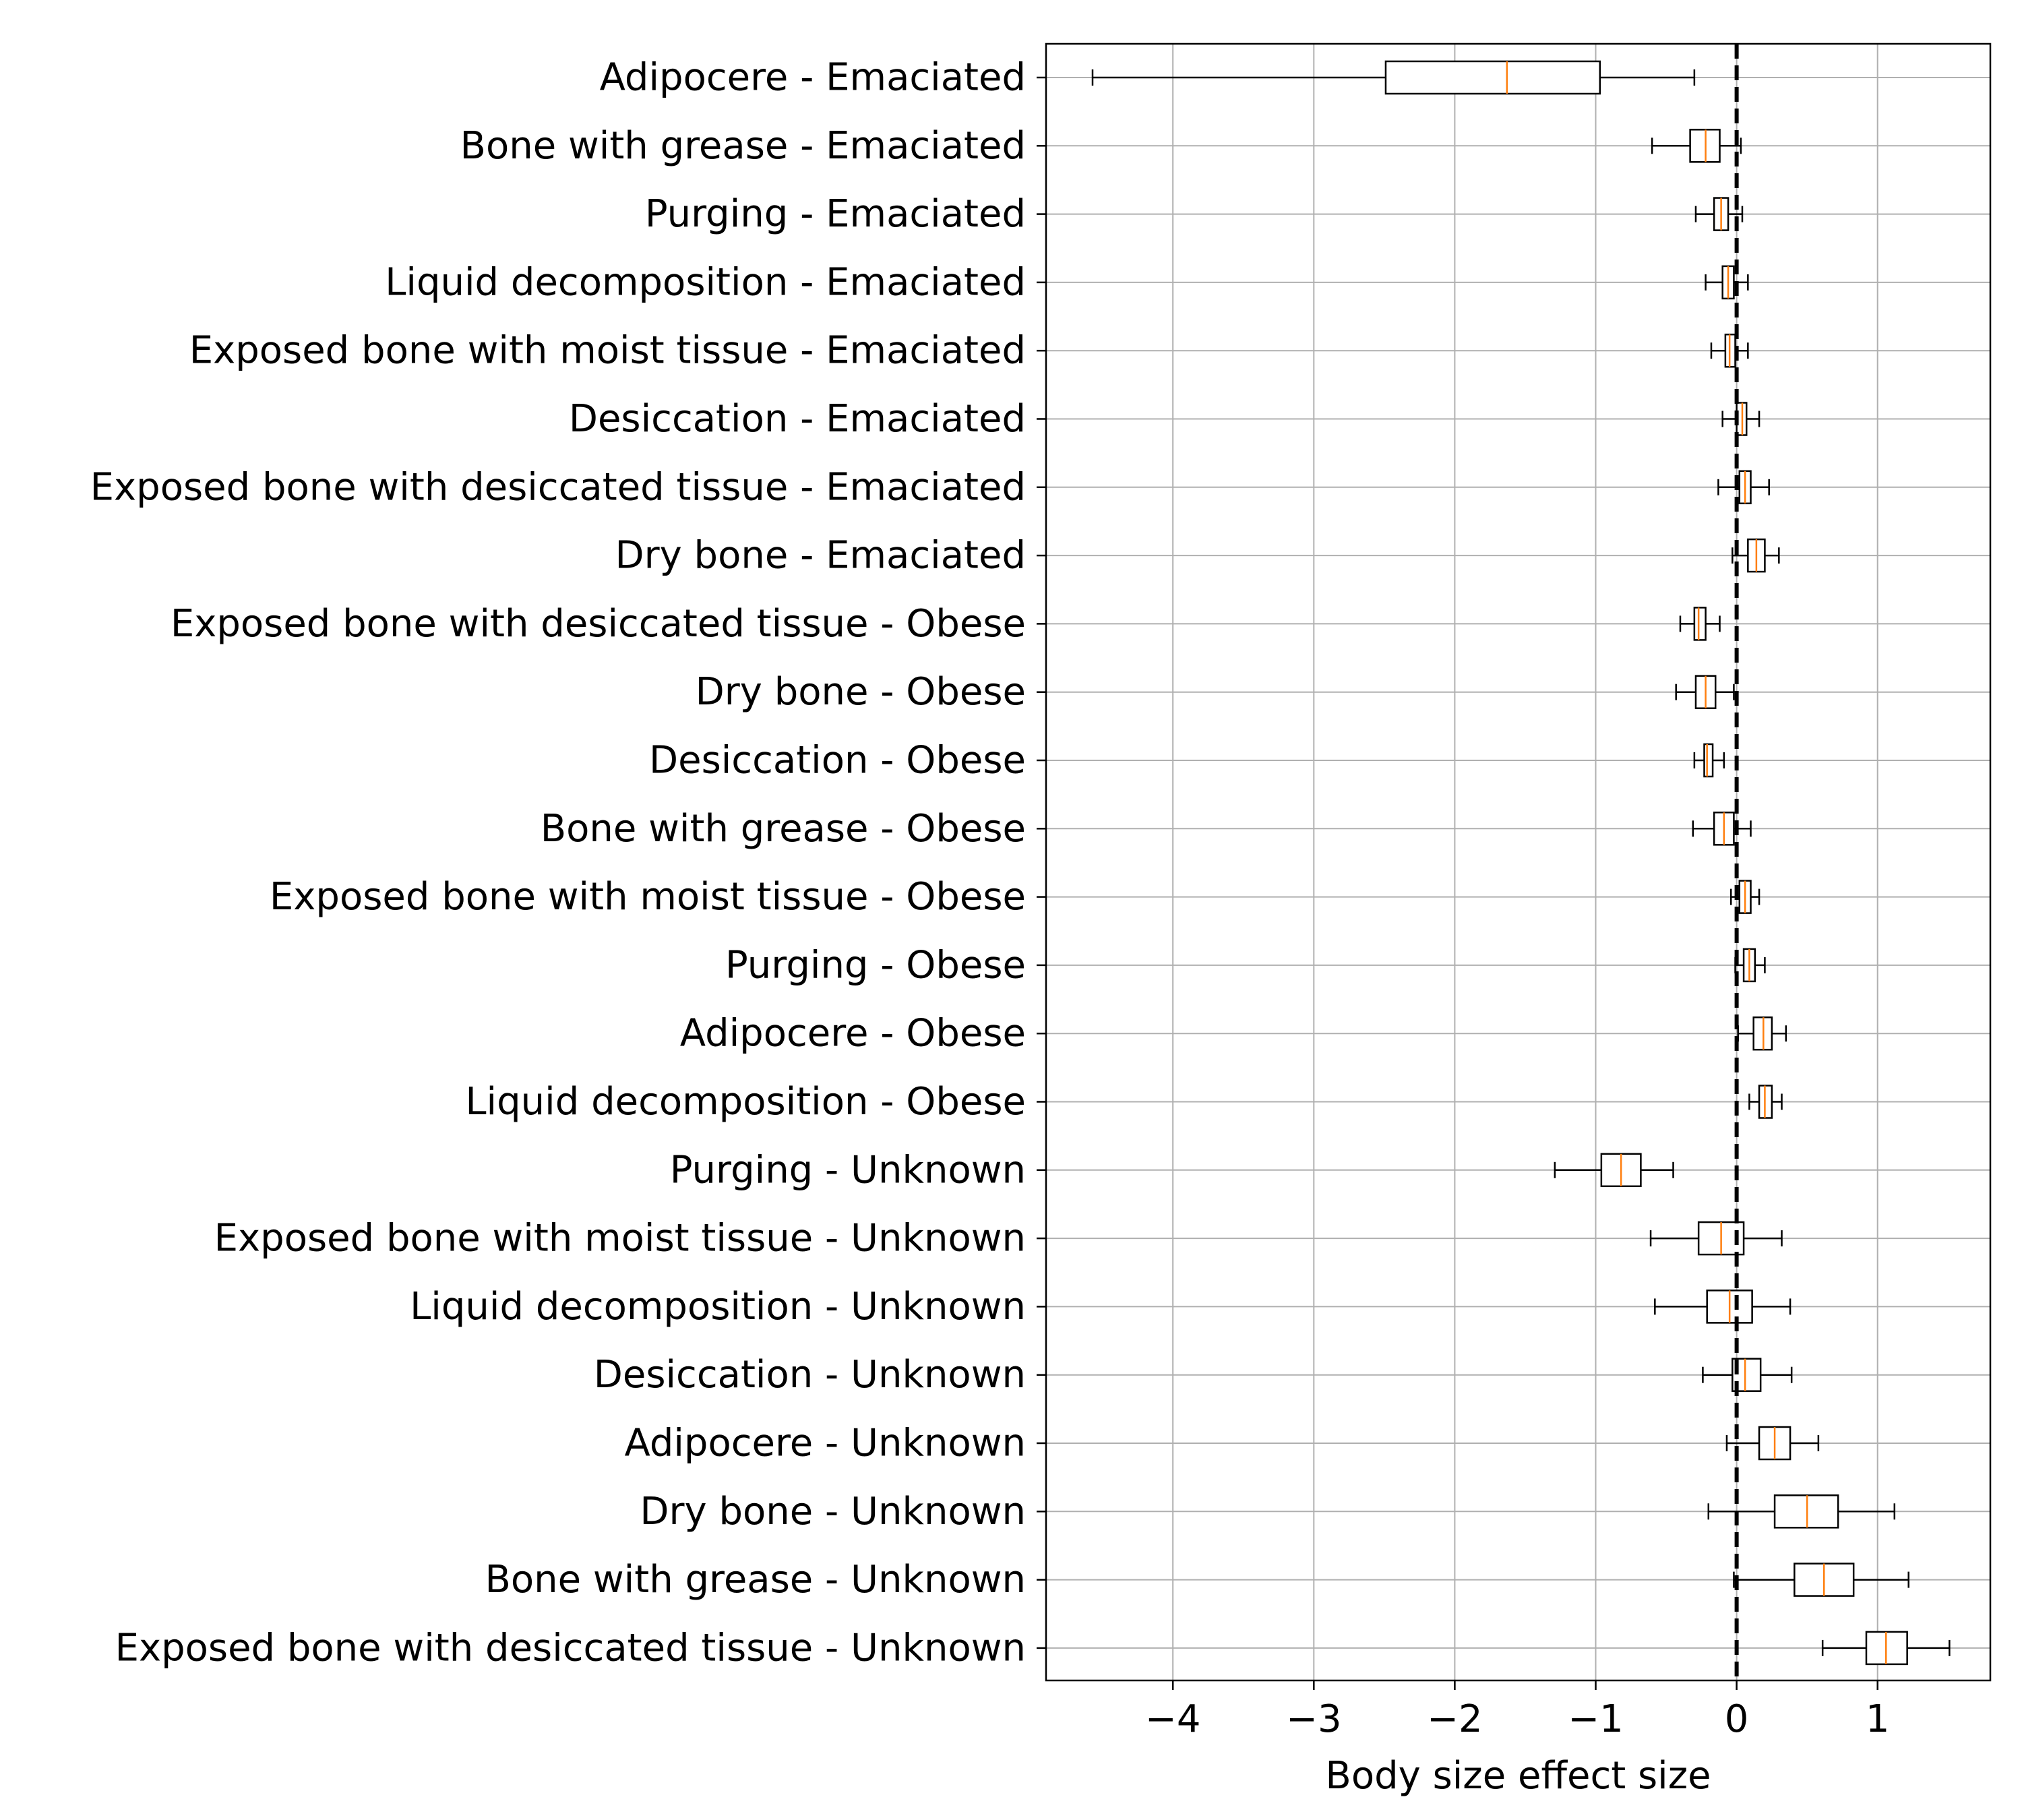 The width and height of the screenshot is (2022, 1820). I want to click on x-axis: −4 −3 −2 −1 0 1, so click(1518, 1710).